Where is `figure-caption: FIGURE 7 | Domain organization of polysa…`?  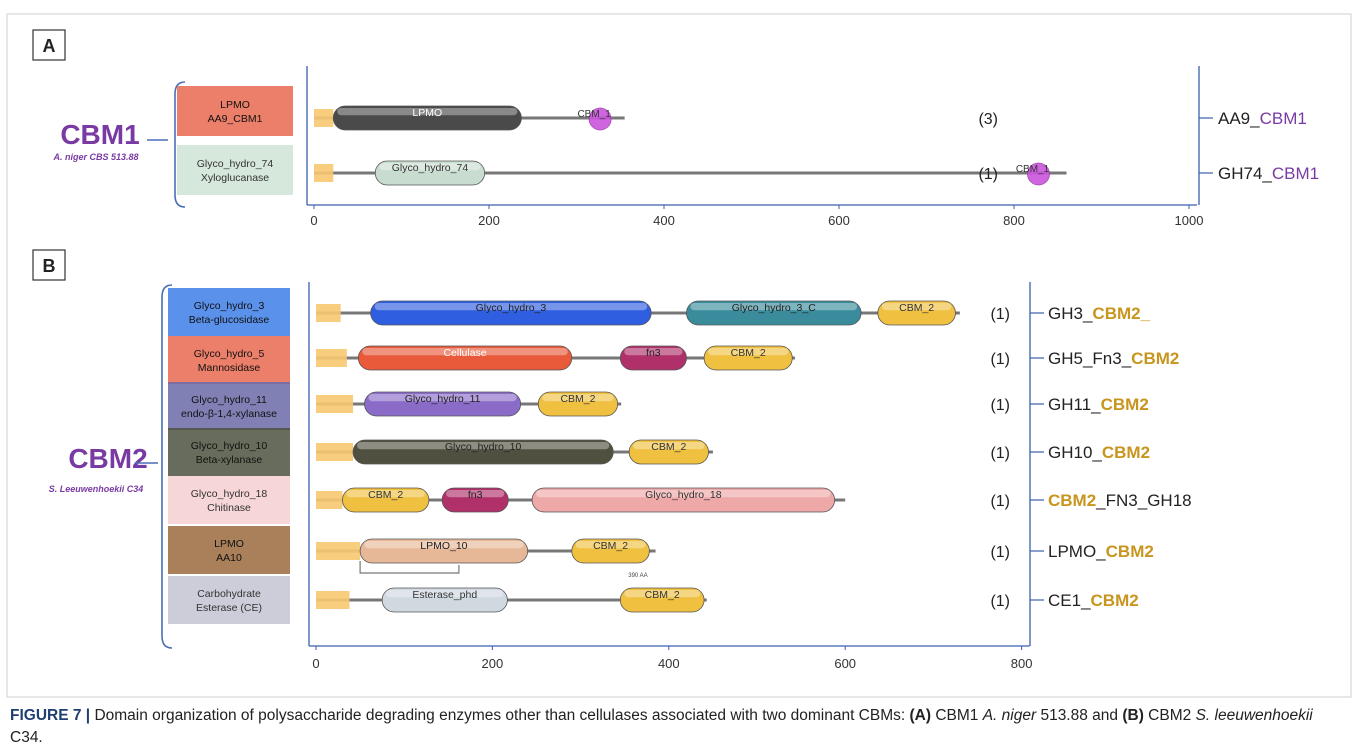
figure-caption: FIGURE 7 | Domain organization of polysa… is located at coordinates (679, 727).